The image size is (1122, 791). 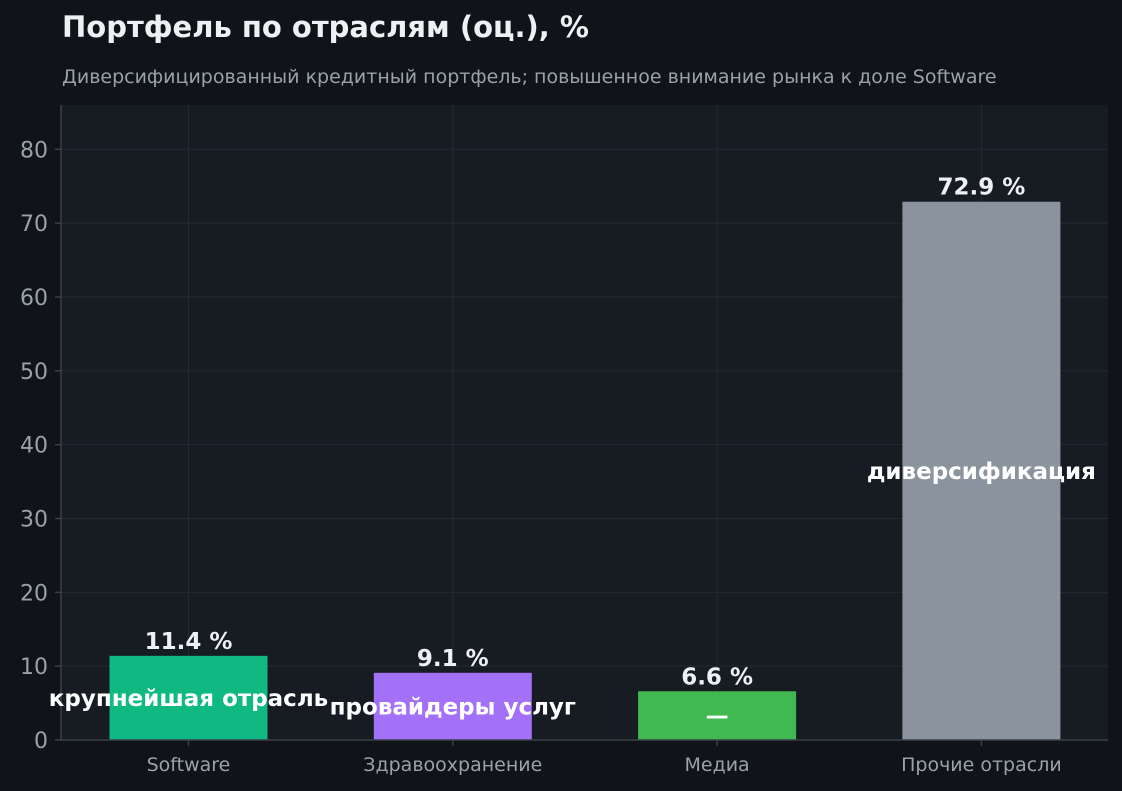 I want to click on bar-annotation-label: диверсификация, so click(x=981, y=472).